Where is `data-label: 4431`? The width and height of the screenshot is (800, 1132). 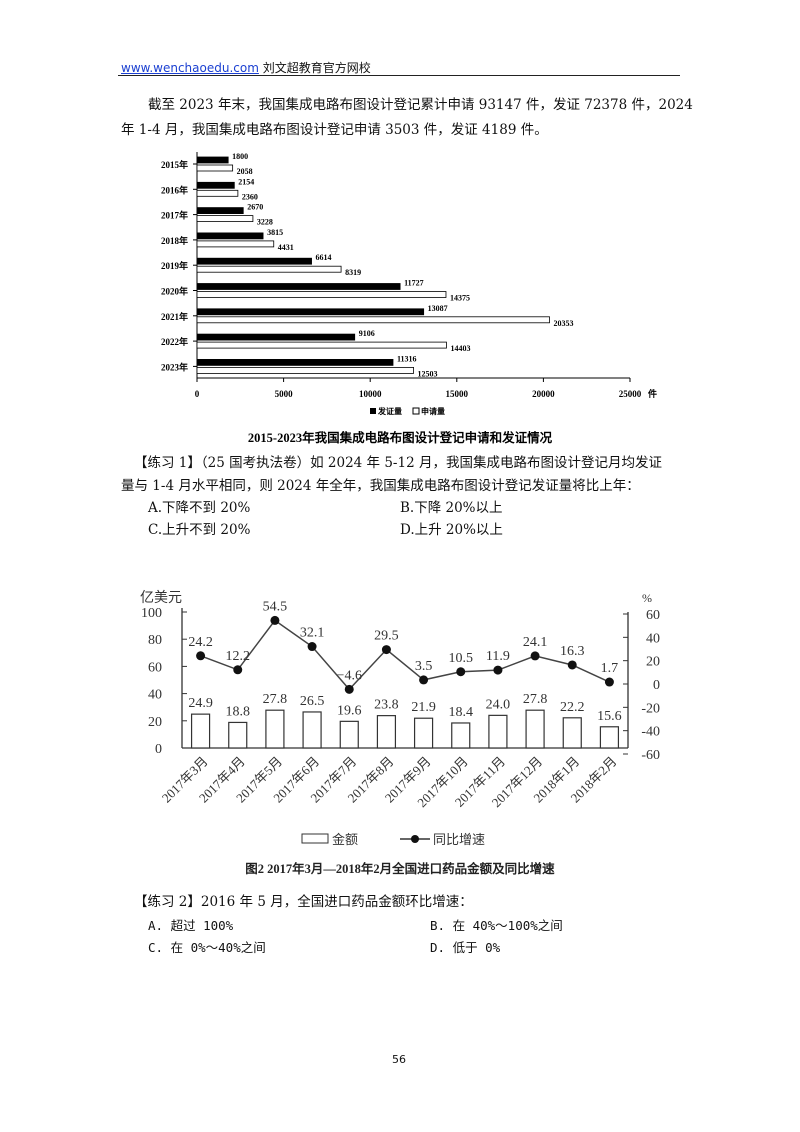 data-label: 4431 is located at coordinates (286, 247).